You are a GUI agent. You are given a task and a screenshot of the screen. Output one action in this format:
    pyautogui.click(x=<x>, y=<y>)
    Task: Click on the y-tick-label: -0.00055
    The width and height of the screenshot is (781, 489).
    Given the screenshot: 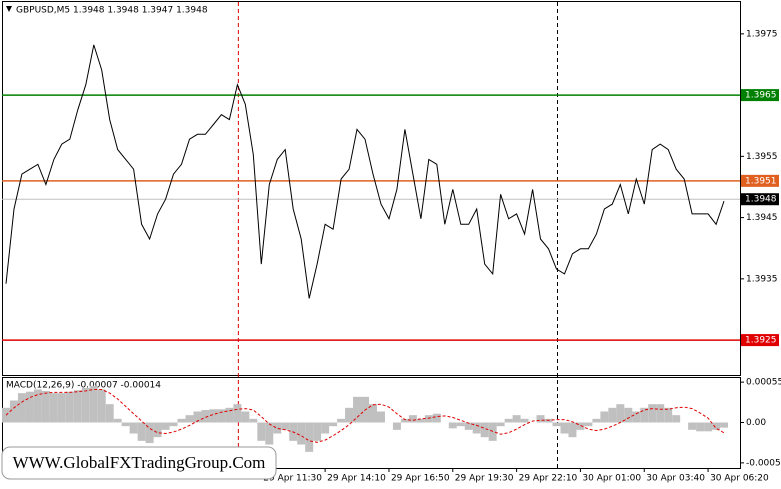 What is the action you would take?
    pyautogui.click(x=763, y=463)
    